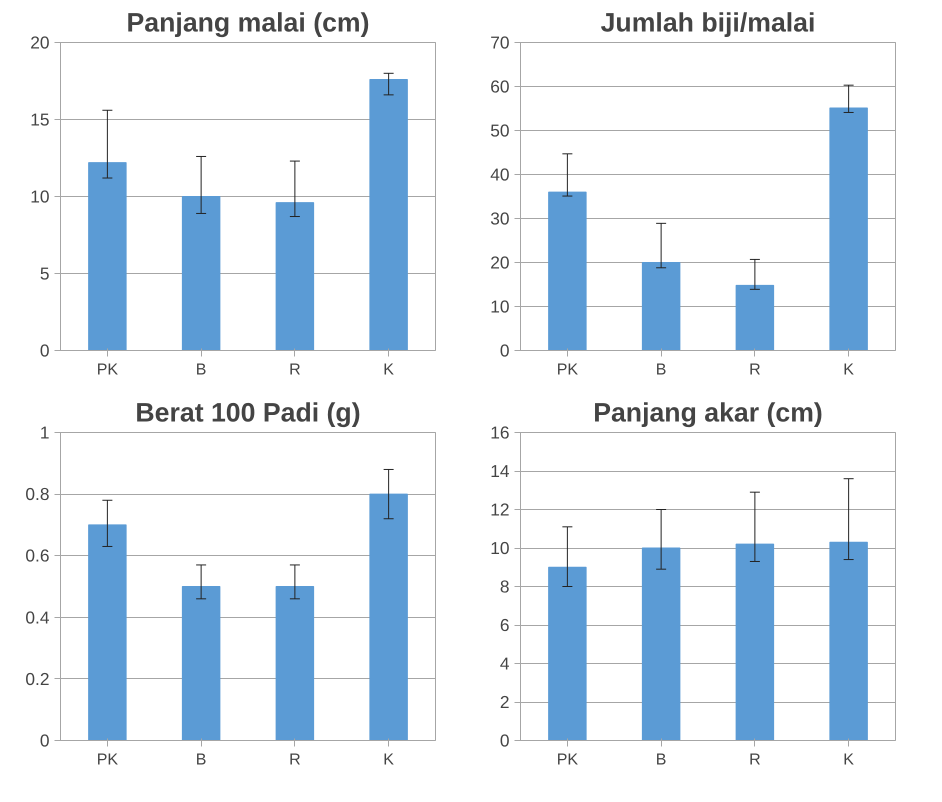  What do you see at coordinates (37, 494) in the screenshot?
I see `y-tick-label: 0.8` at bounding box center [37, 494].